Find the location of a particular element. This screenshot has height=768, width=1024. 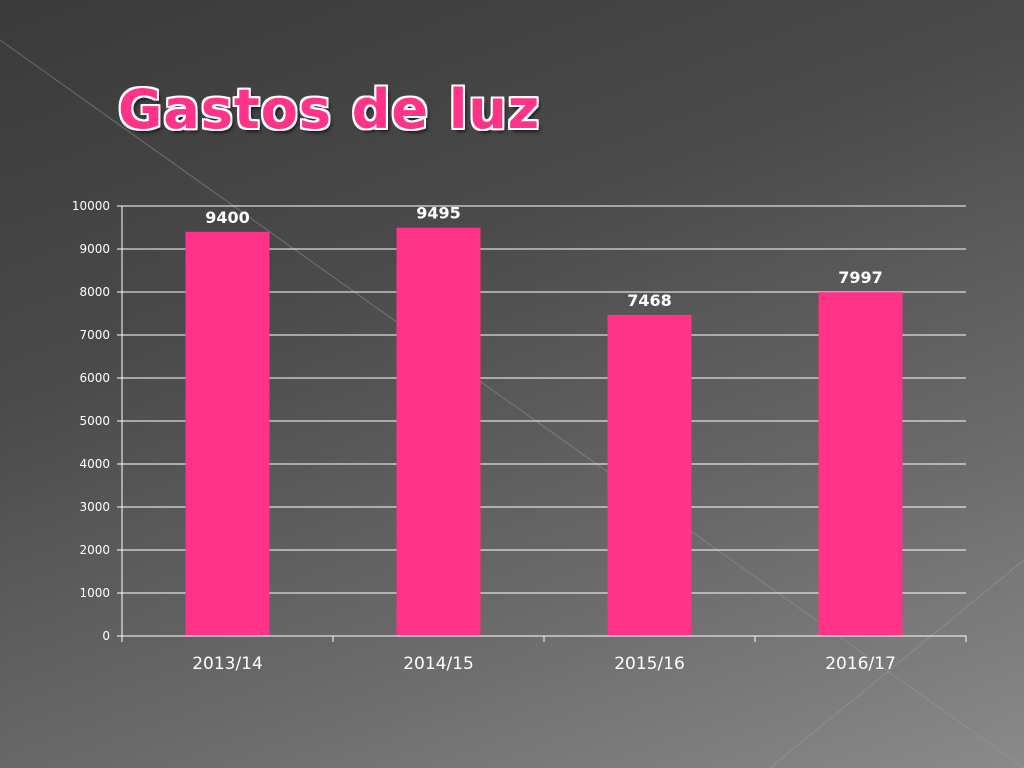

y-tick-label: 1000 is located at coordinates (94, 593).